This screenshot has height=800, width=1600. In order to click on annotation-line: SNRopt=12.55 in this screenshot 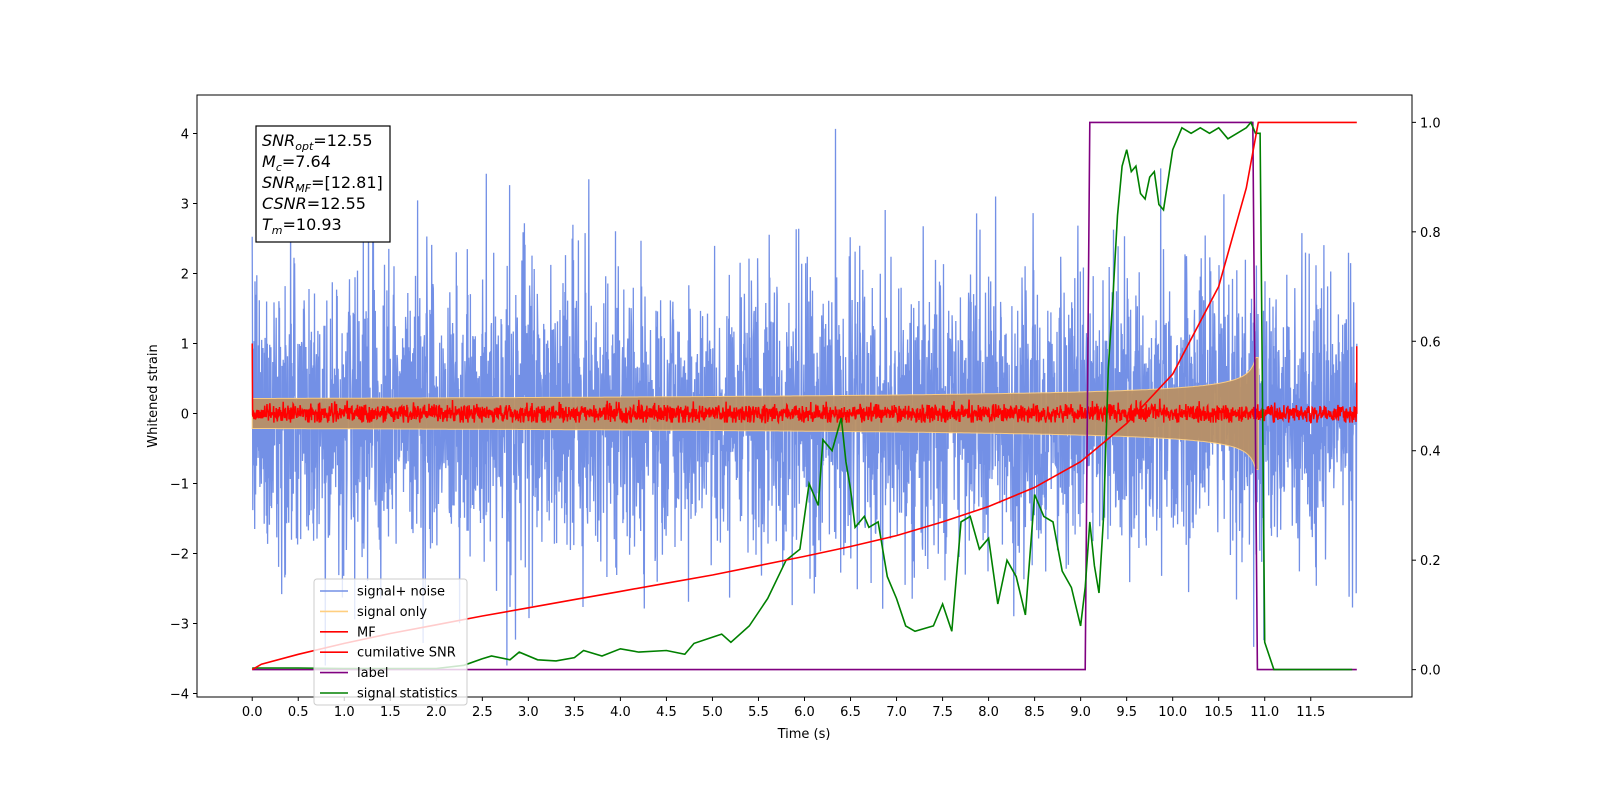, I will do `click(317, 142)`.